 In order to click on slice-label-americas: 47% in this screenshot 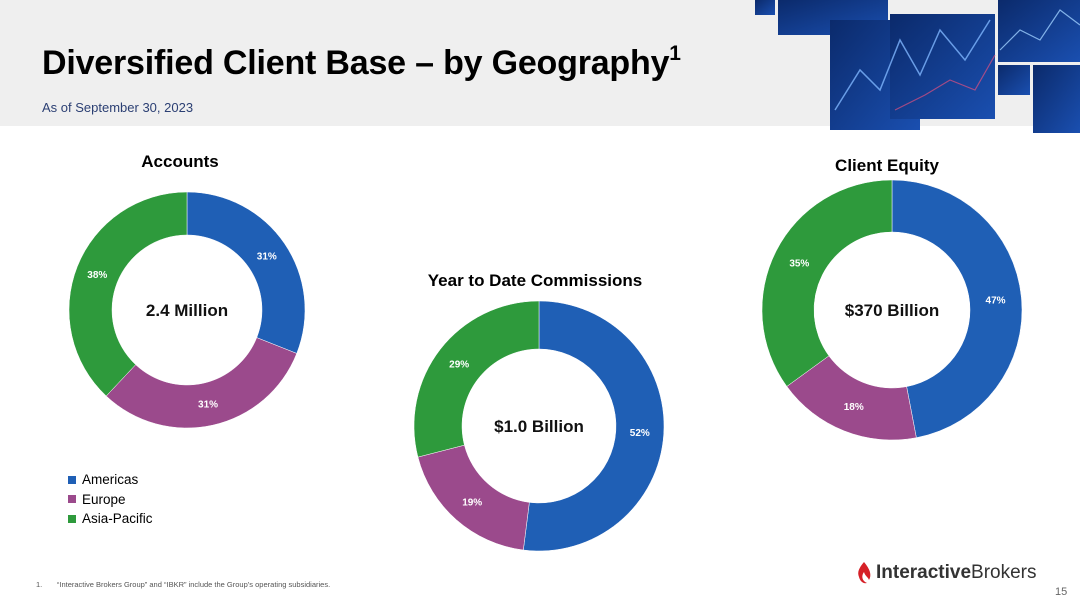, I will do `click(996, 301)`.